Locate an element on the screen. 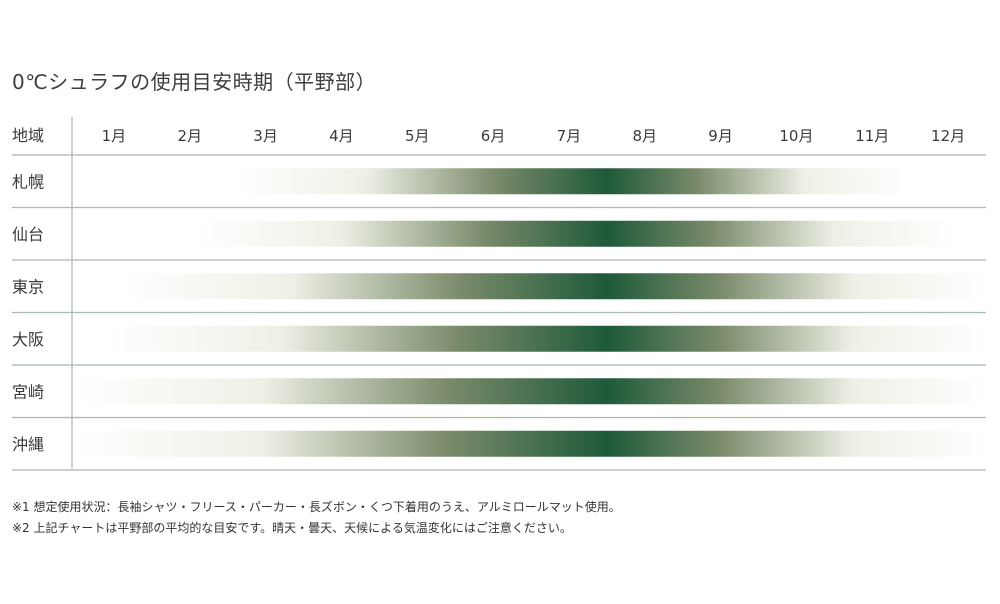 This screenshot has width=1000, height=604. month-label-10: 10月 is located at coordinates (796, 136).